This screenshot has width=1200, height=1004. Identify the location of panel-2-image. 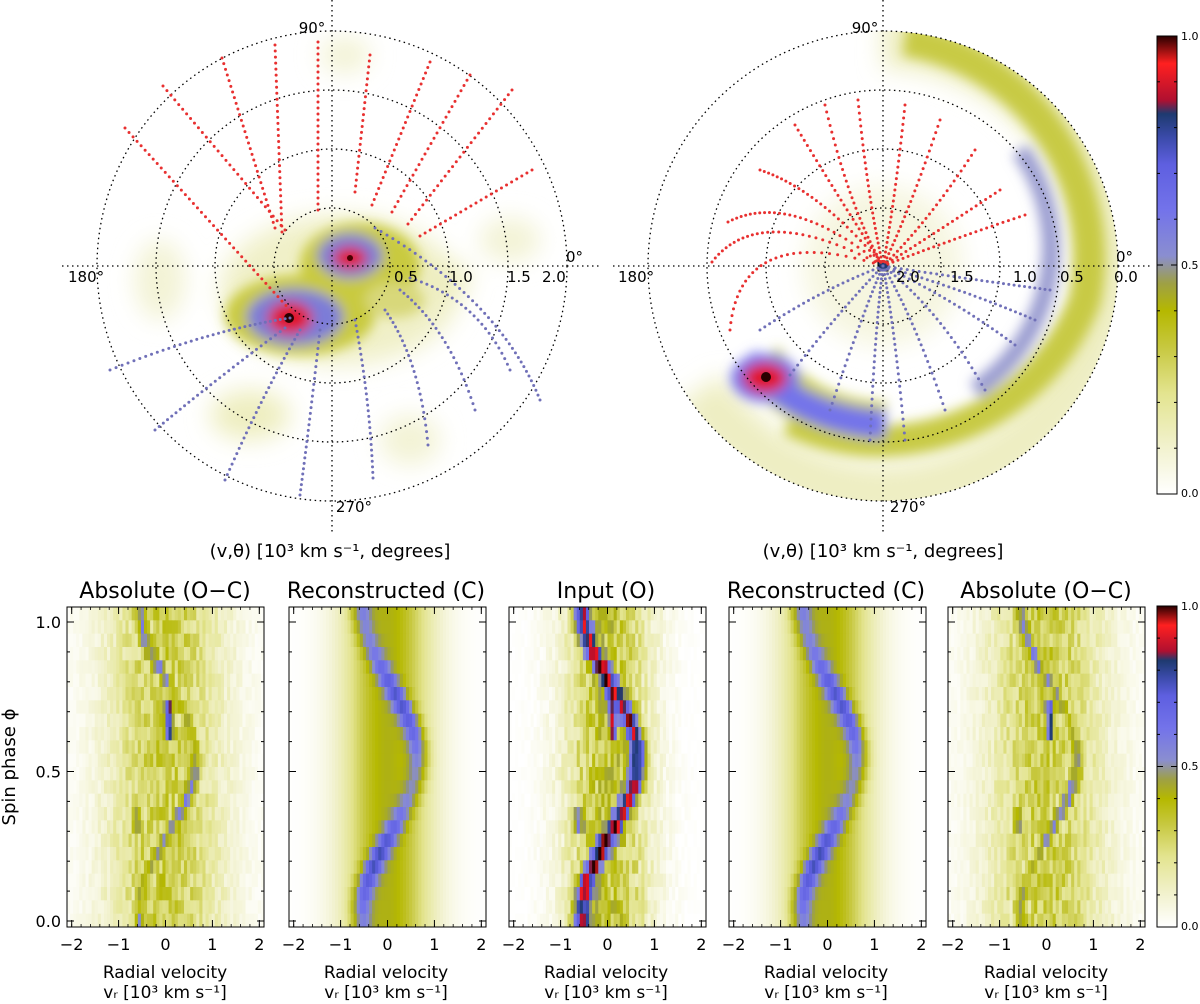
(607, 767).